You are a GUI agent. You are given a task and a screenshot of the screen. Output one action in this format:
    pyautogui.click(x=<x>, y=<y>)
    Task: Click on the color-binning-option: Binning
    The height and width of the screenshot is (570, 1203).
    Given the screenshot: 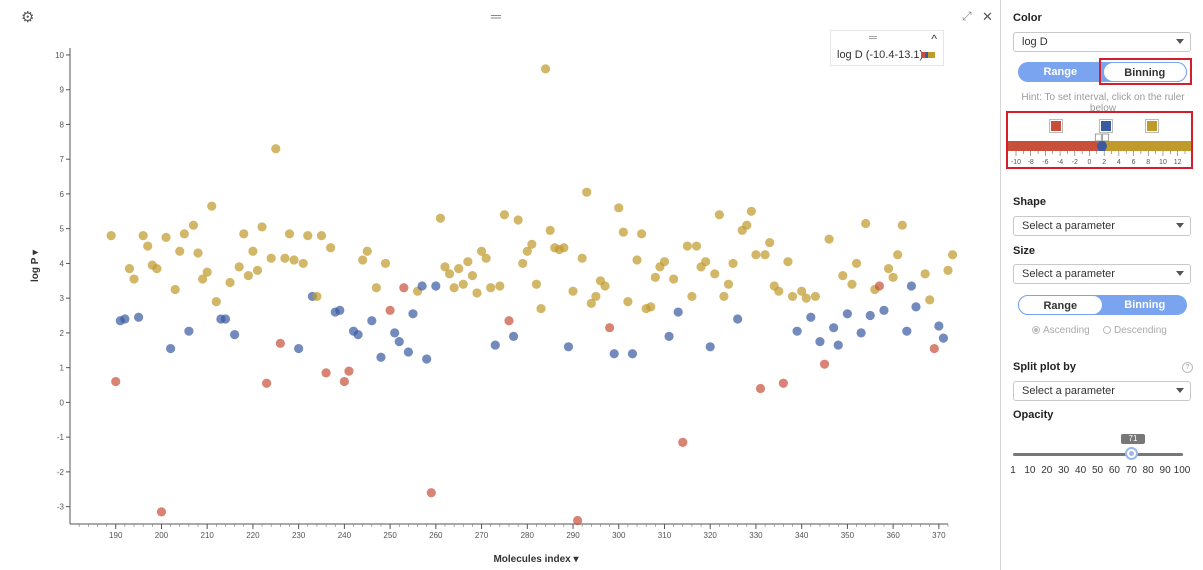 What is the action you would take?
    pyautogui.click(x=1144, y=72)
    